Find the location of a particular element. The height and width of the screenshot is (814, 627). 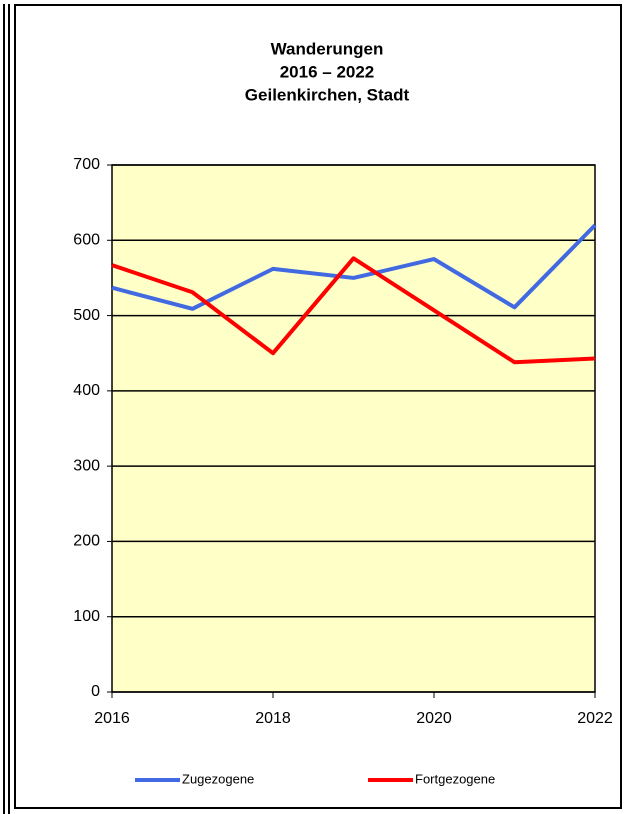

y-tick-label: 700 is located at coordinates (86, 164).